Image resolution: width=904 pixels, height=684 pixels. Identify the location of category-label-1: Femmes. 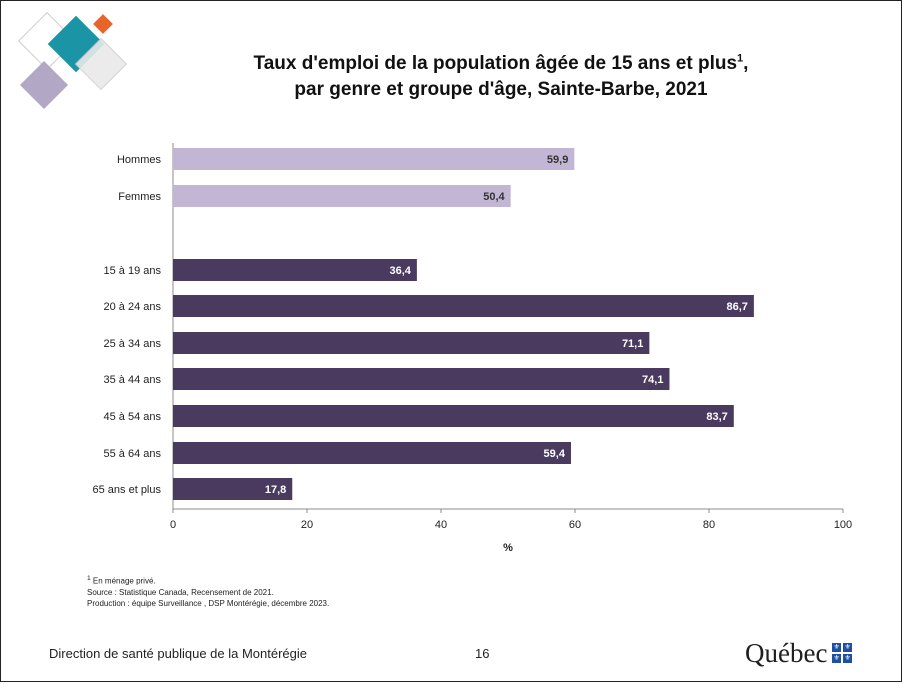
(139, 197).